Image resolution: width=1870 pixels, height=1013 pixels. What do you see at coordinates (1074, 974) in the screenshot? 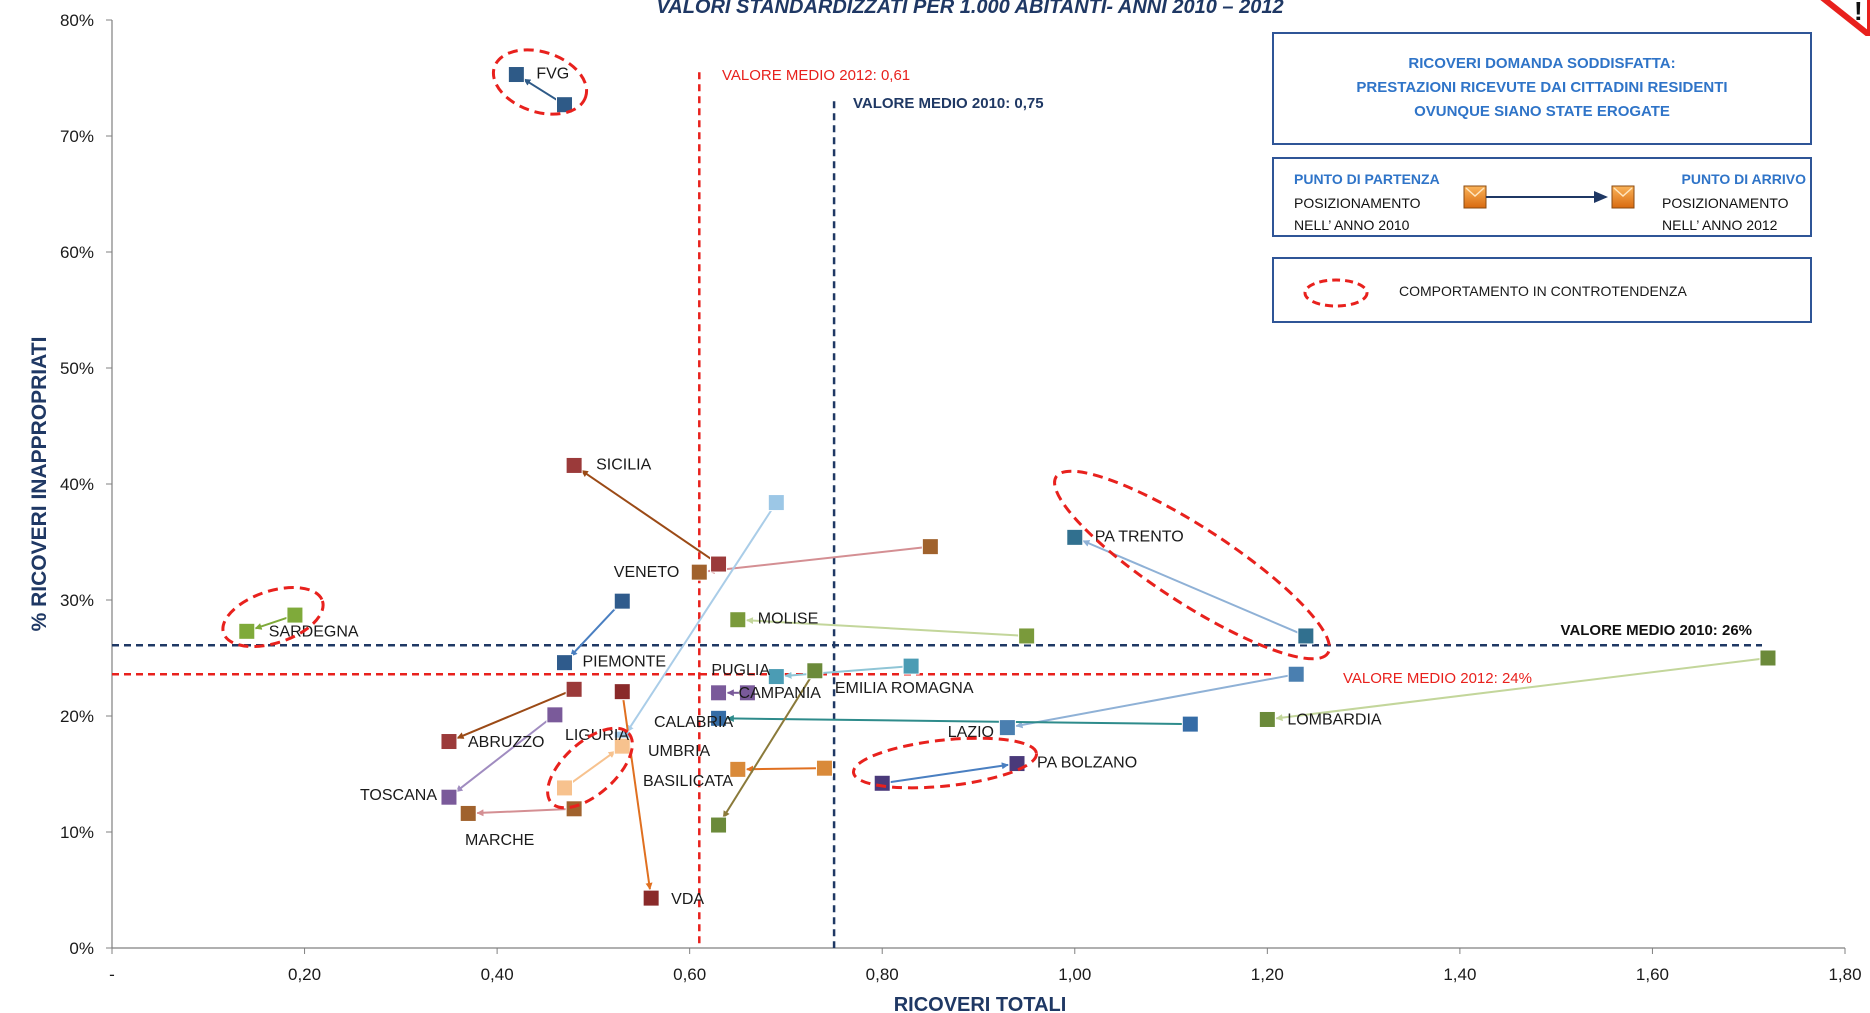
I see `x-tick-label: 1,00` at bounding box center [1074, 974].